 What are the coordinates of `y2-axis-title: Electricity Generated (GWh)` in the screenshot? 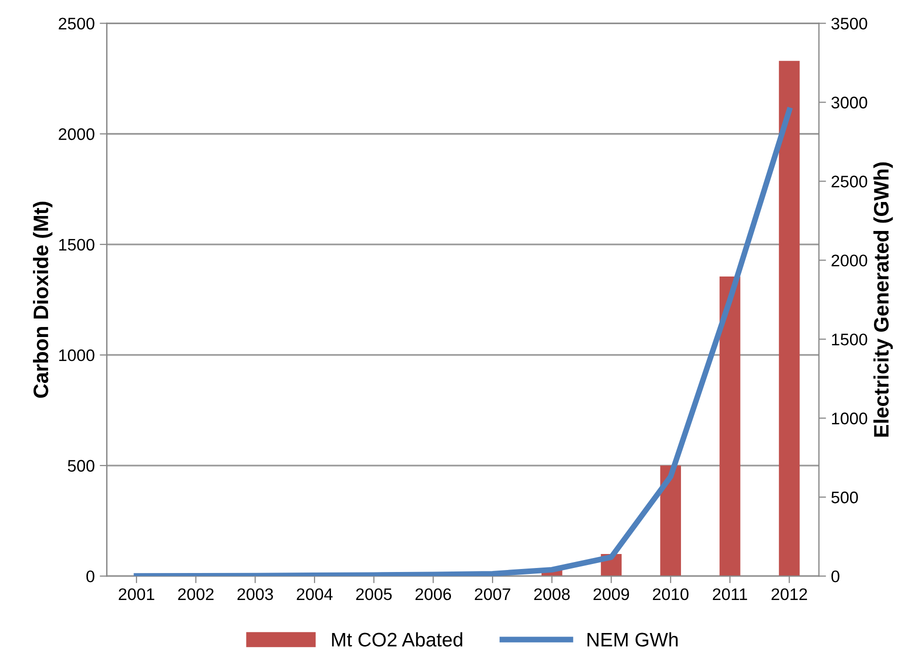 It's located at (883, 299).